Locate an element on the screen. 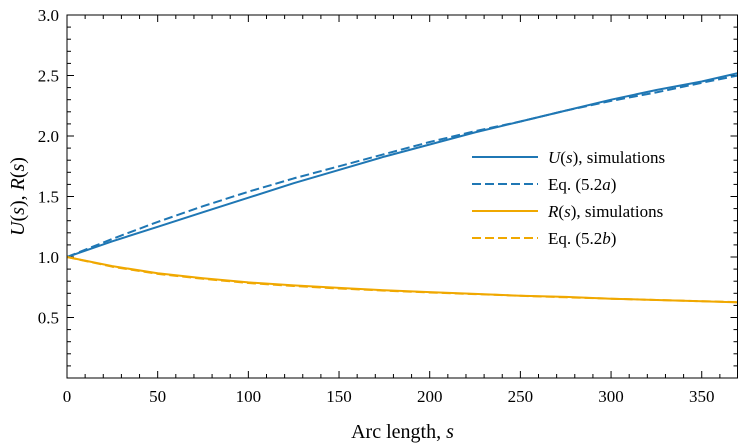 The image size is (738, 445). x-tick-label: 150 is located at coordinates (339, 396).